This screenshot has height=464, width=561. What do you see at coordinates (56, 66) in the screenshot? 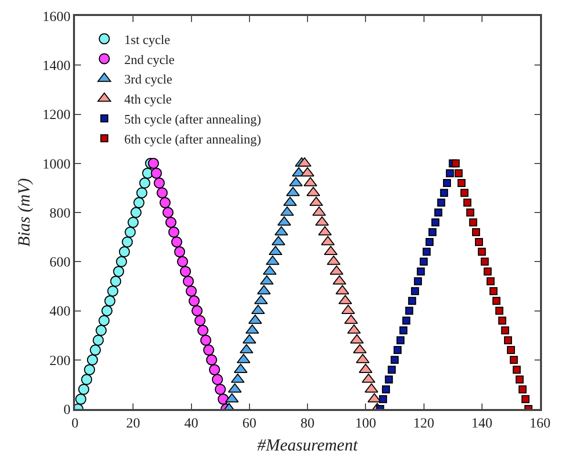
I see `y-tick-label: 1400` at bounding box center [56, 66].